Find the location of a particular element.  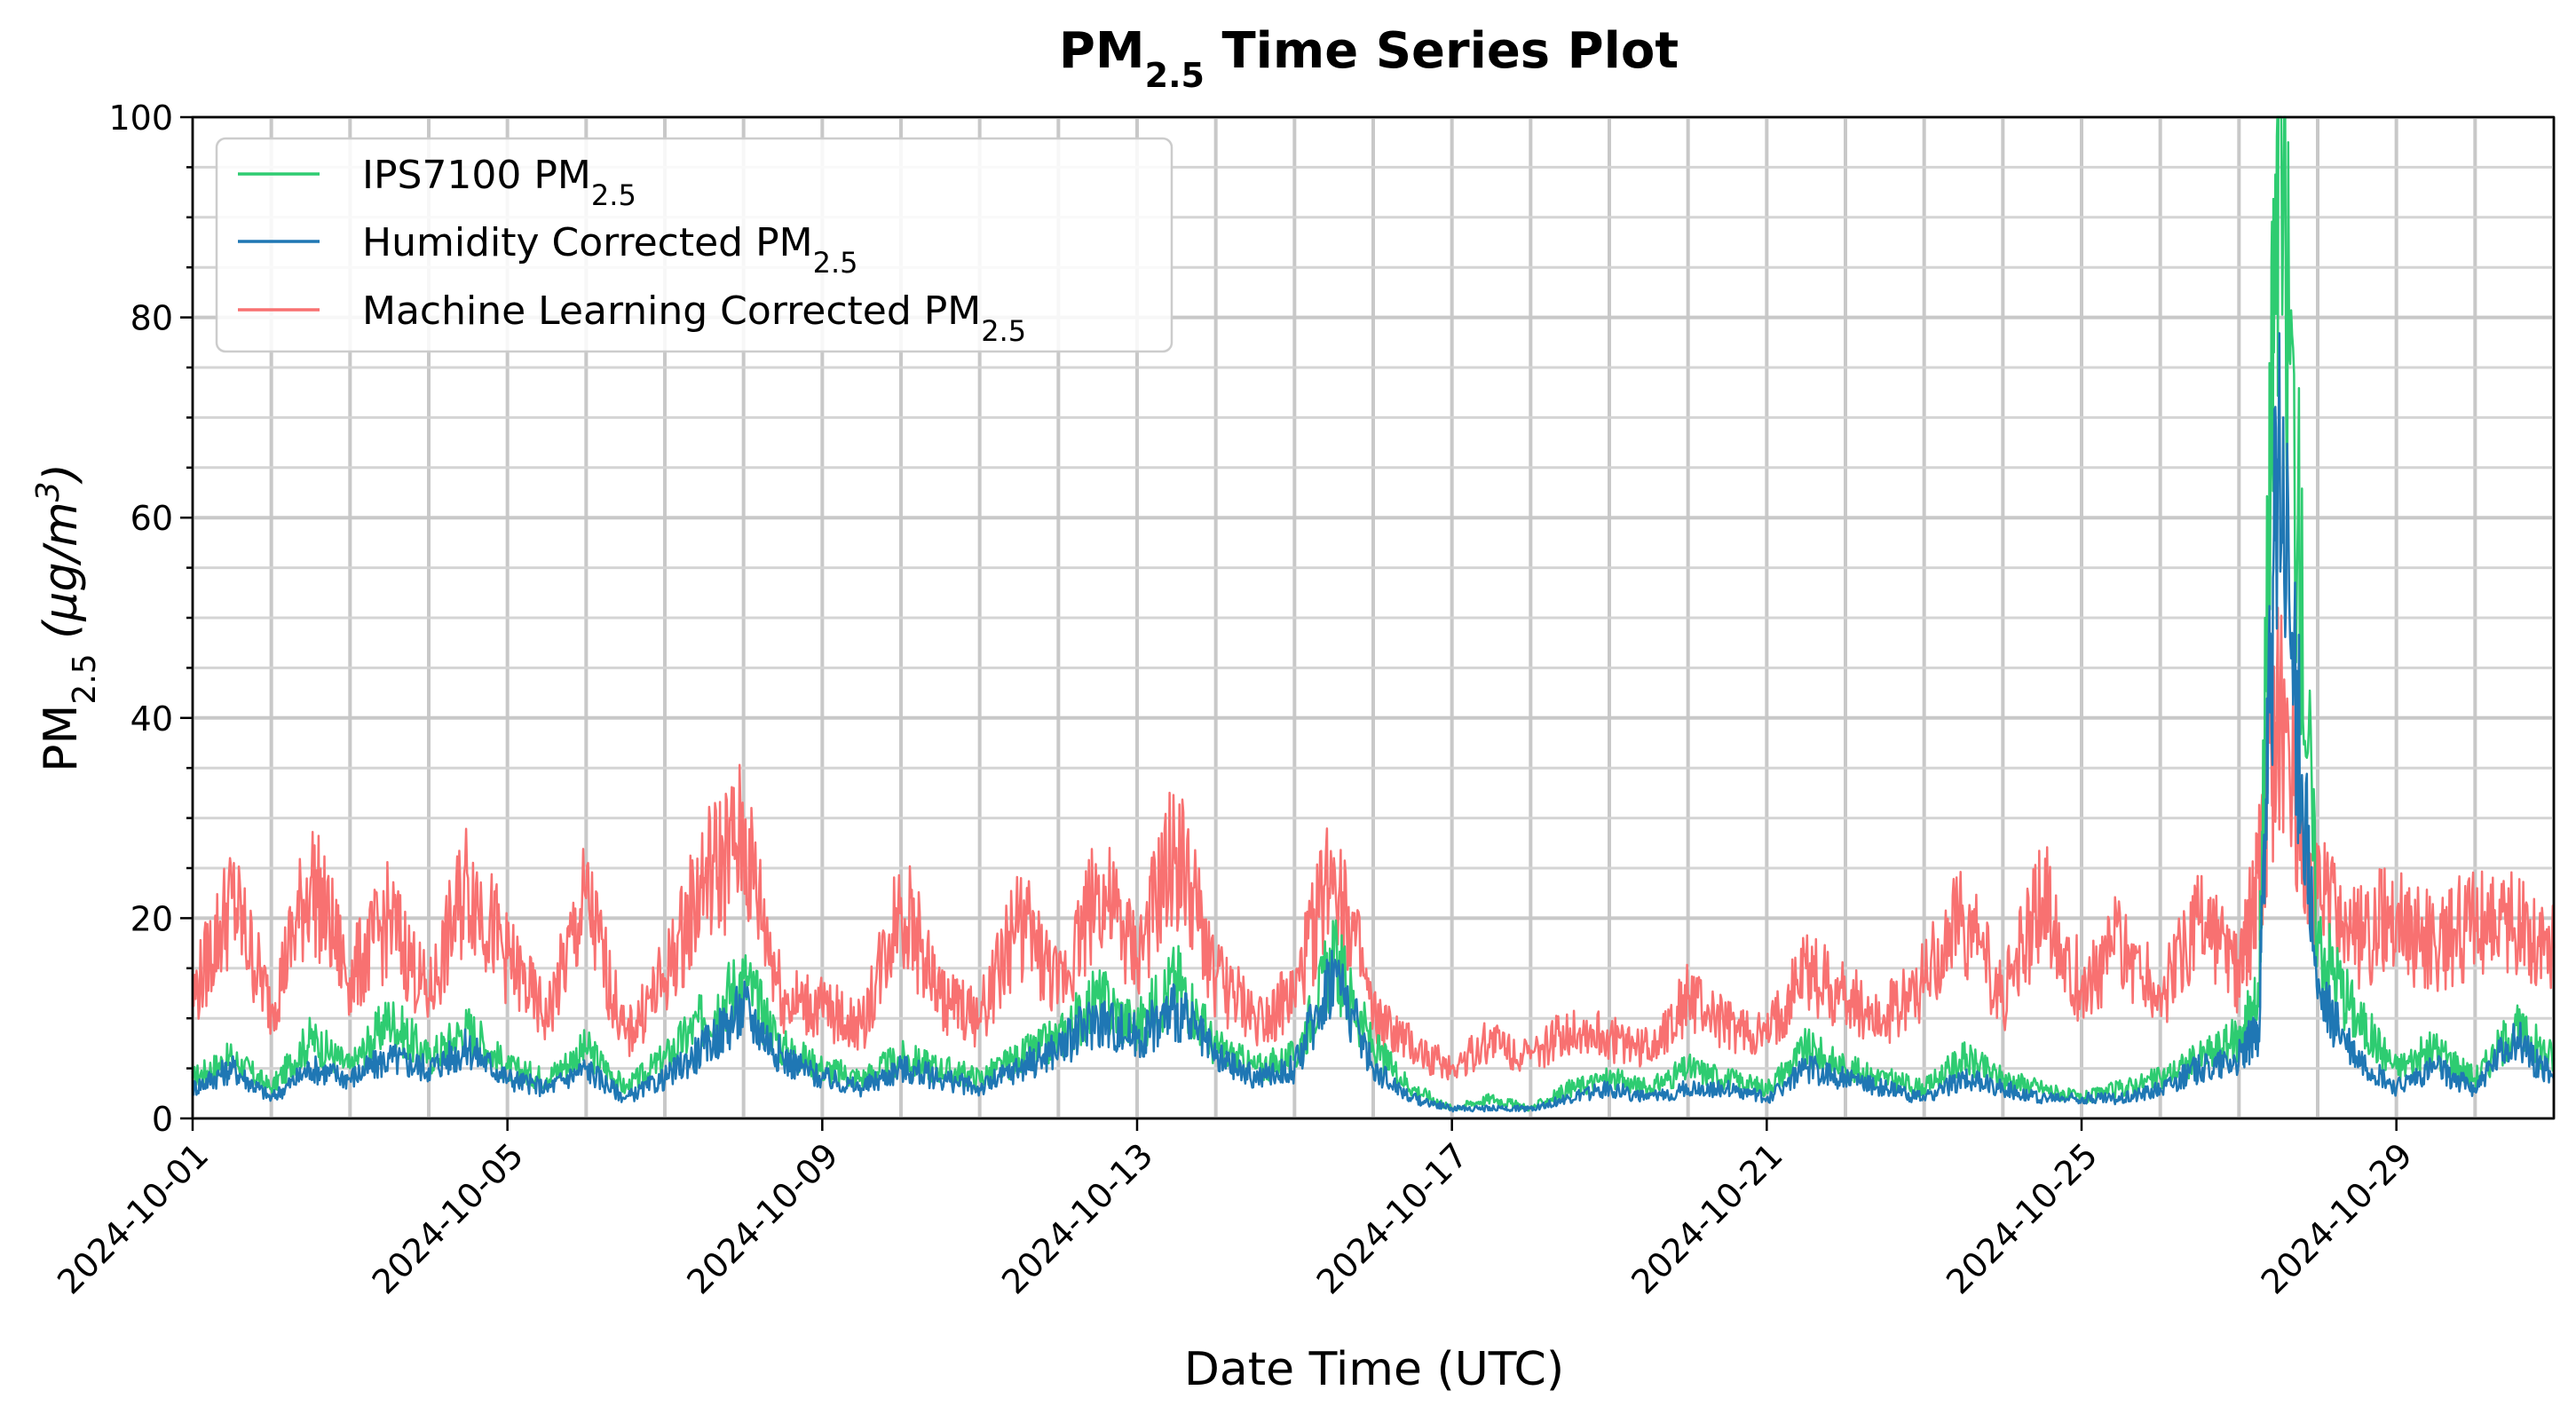

legend-label-ml-corrected: Machine Learning Corrected PM2.5 is located at coordinates (694, 318).